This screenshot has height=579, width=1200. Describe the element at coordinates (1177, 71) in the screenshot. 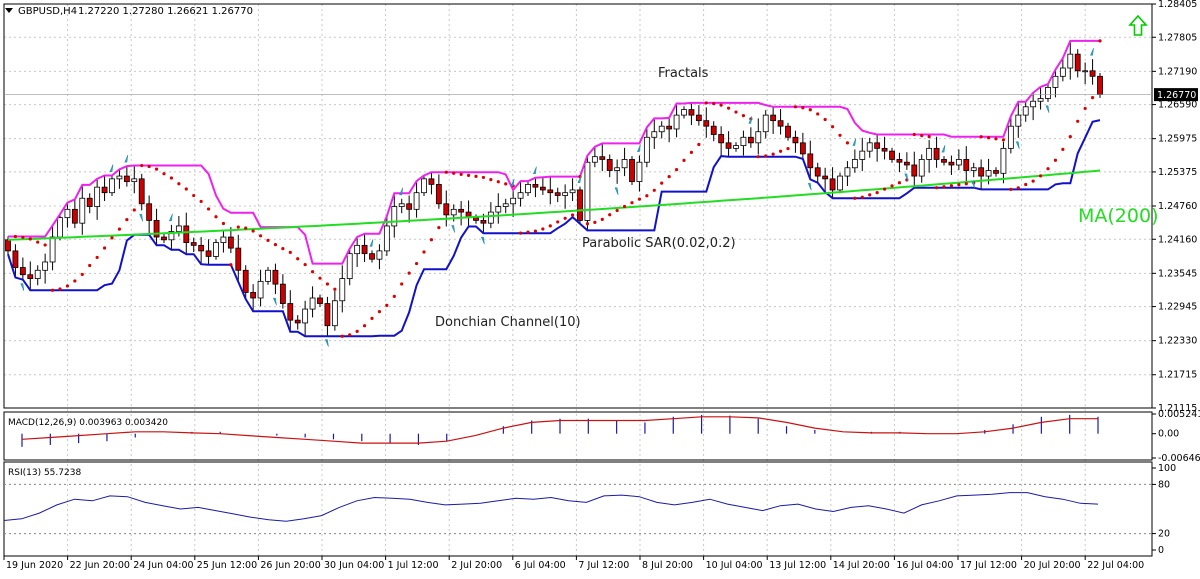

I see `price-tick-label: 1.27190` at that location.